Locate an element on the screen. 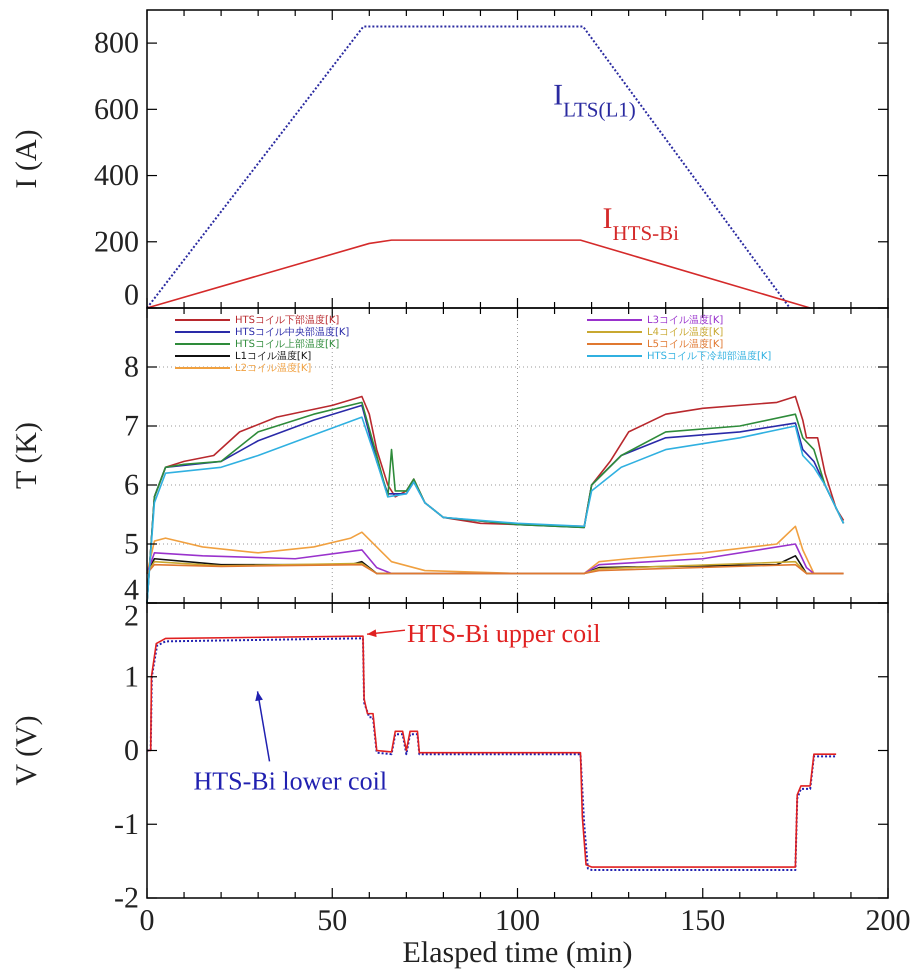 This screenshot has width=919, height=976. y-tick-label: 6 is located at coordinates (131, 485).